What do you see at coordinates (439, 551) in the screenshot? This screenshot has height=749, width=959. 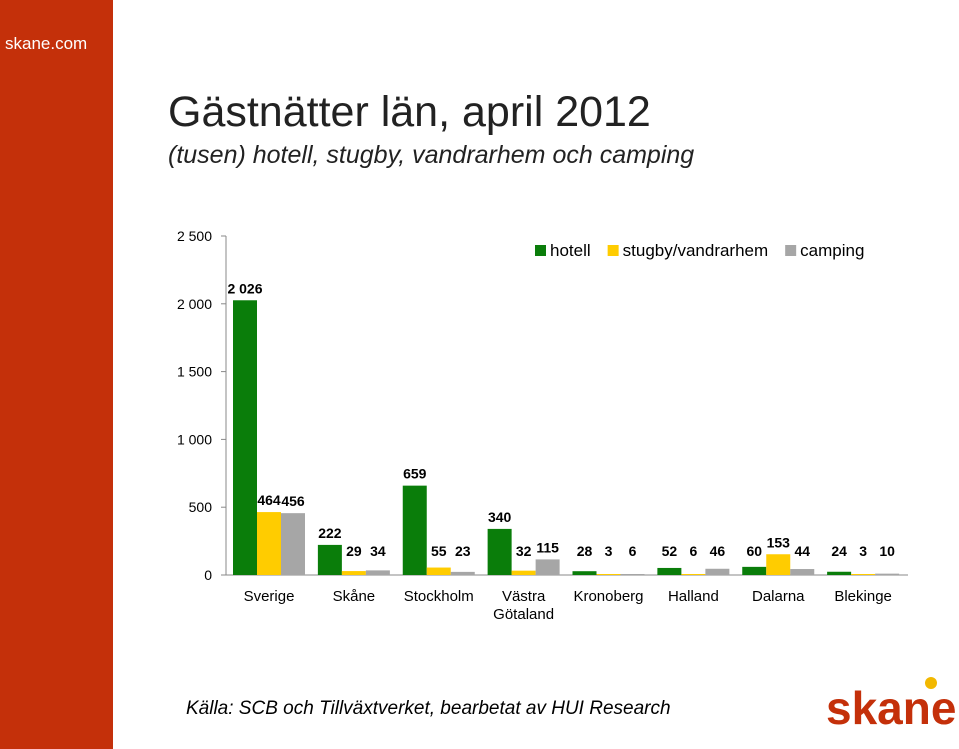 I see `data-label: 55` at bounding box center [439, 551].